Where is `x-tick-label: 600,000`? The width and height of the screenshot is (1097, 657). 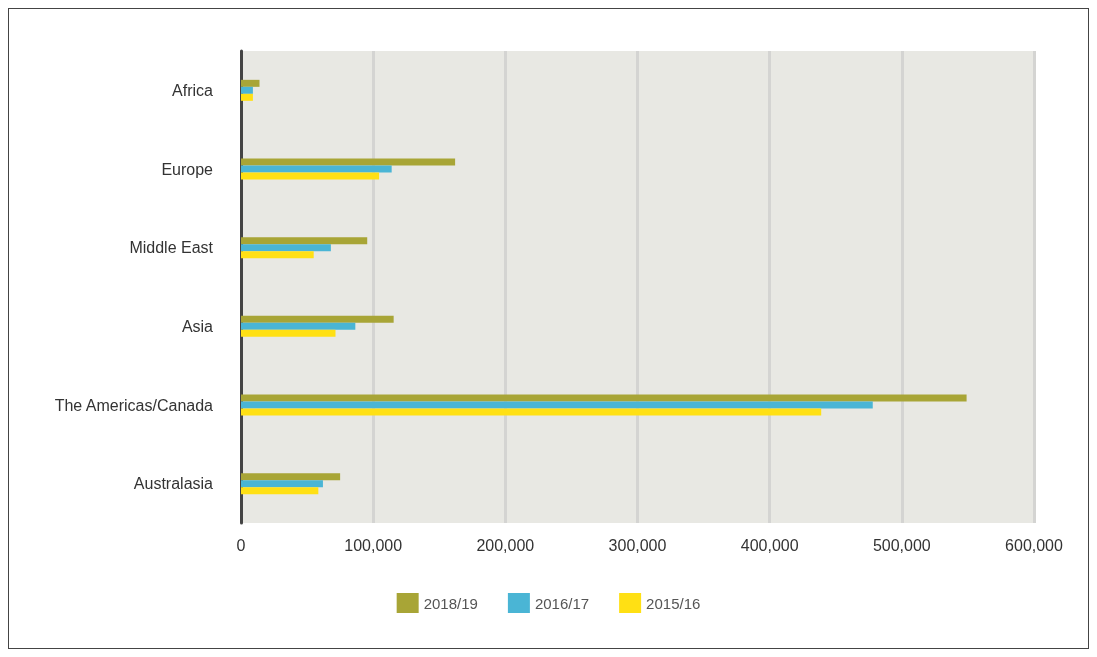
x-tick-label: 600,000 is located at coordinates (1034, 545).